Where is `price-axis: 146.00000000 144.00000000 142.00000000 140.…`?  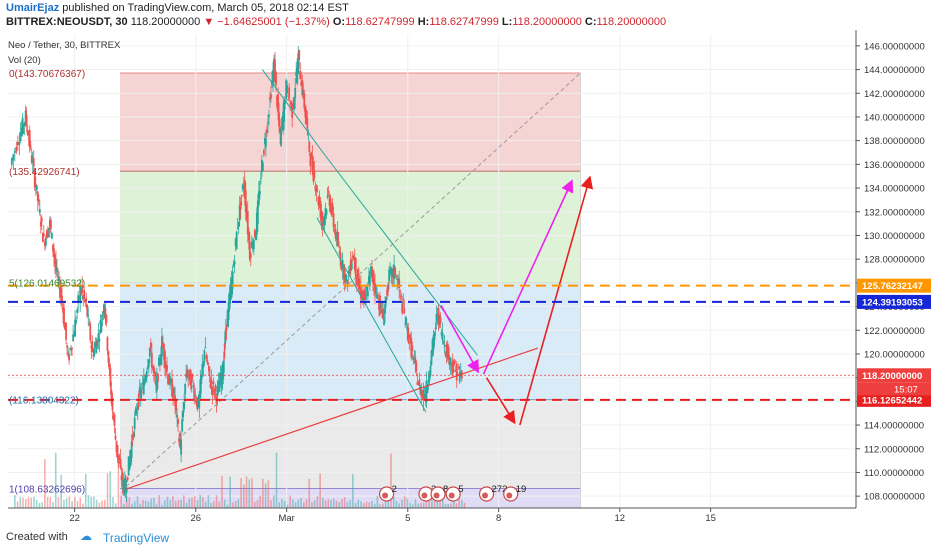
price-axis: 146.00000000 144.00000000 142.00000000 140.… is located at coordinates (893, 278).